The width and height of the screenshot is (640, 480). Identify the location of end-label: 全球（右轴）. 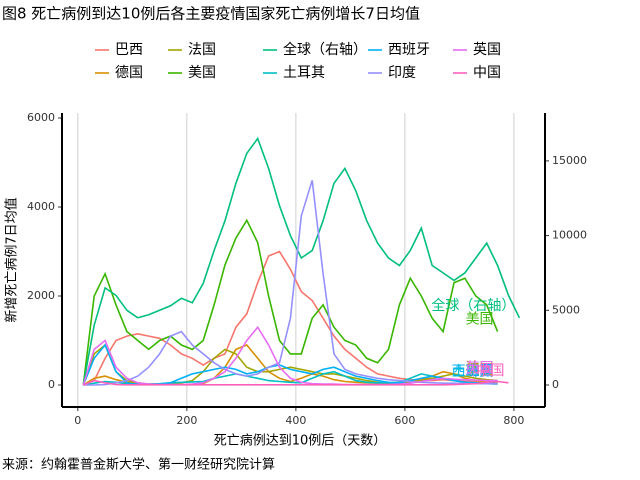
(473, 305).